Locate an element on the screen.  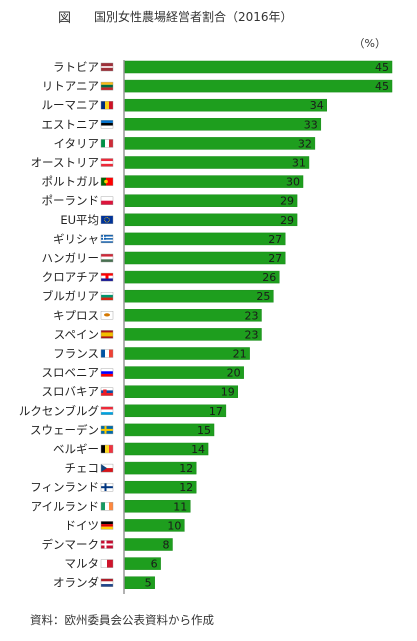
data-label-16: 21 is located at coordinates (240, 354).